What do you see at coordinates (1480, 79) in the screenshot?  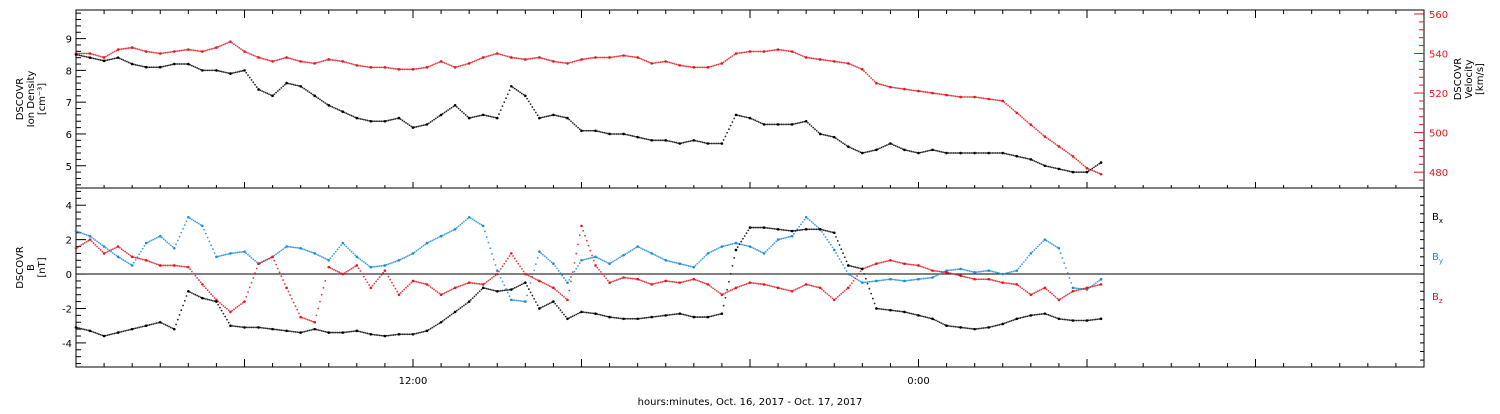 I see `velocity-ylabel-line: [km/s]` at bounding box center [1480, 79].